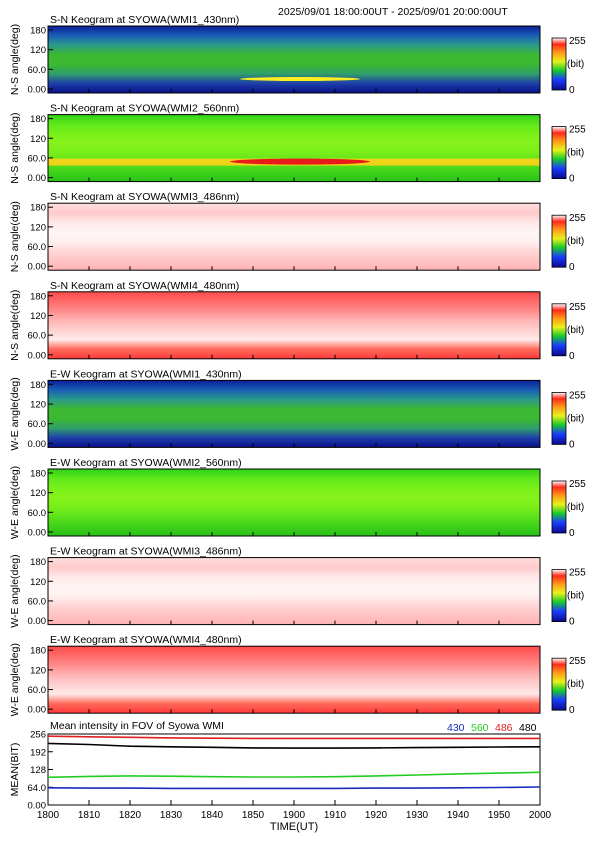  What do you see at coordinates (38, 752) in the screenshot?
I see `y-tick-label: 192` at bounding box center [38, 752].